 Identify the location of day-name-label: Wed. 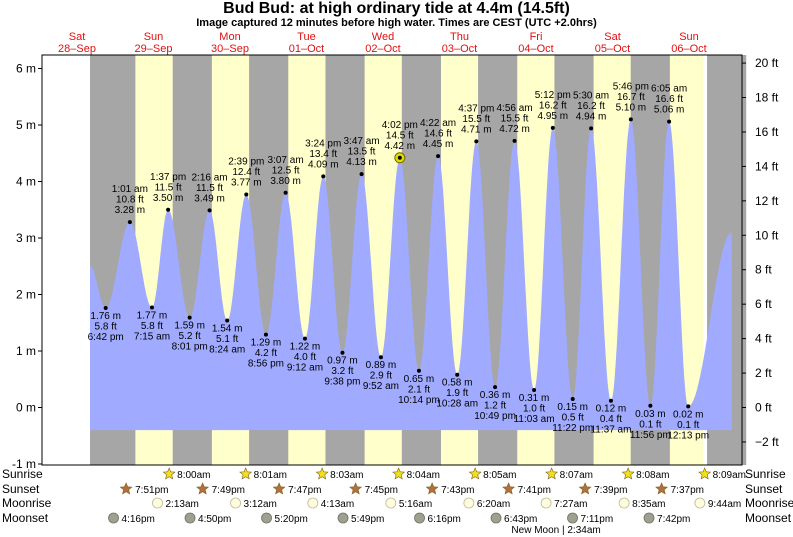
(383, 37).